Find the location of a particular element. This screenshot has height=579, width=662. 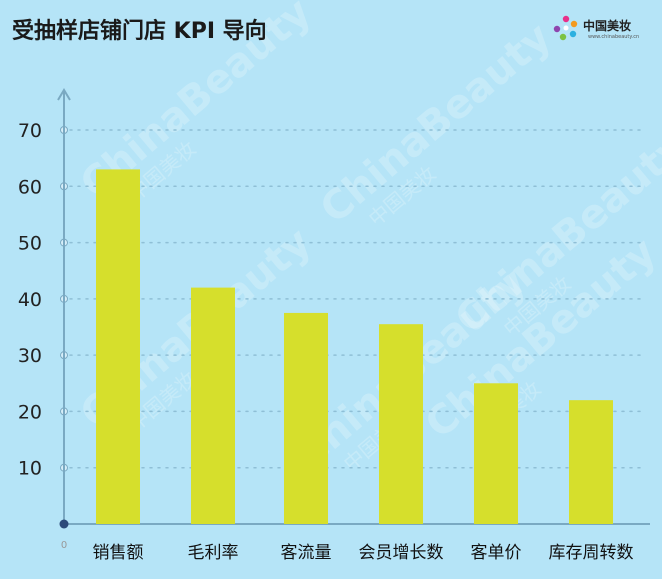

y-tick-label: 60 is located at coordinates (30, 187).